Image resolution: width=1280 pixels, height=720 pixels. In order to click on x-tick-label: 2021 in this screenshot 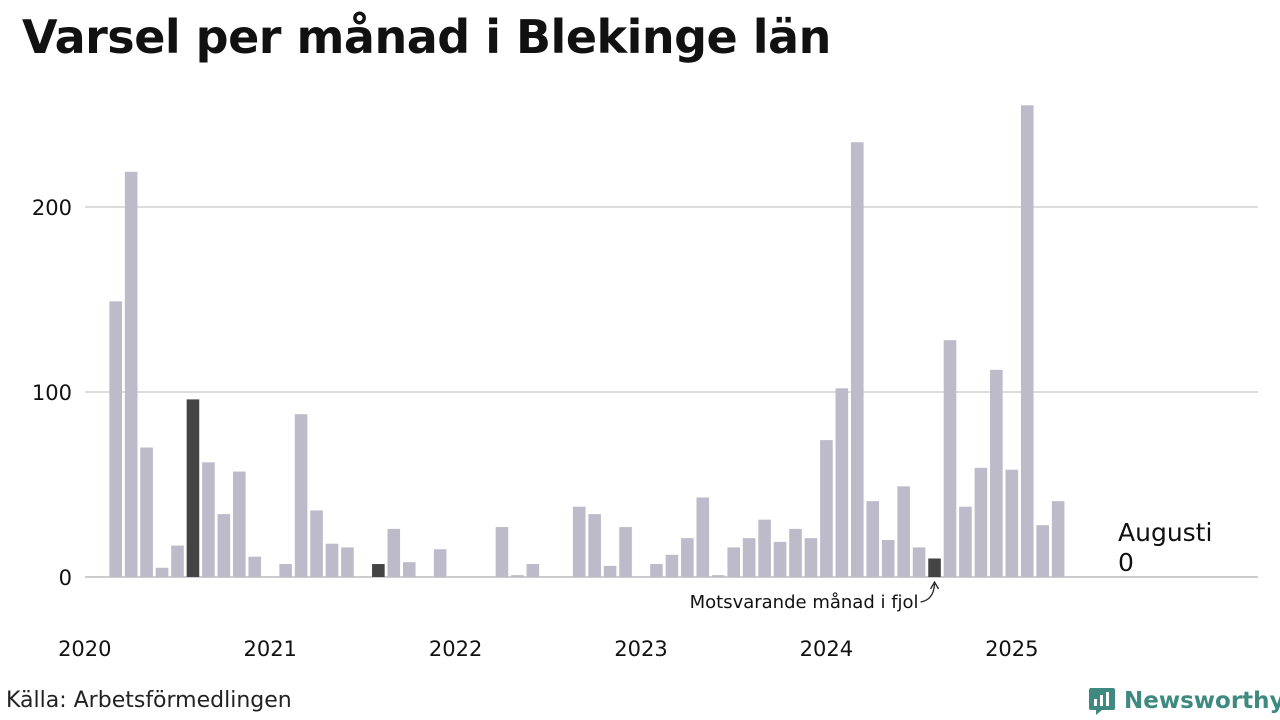, I will do `click(269, 649)`.